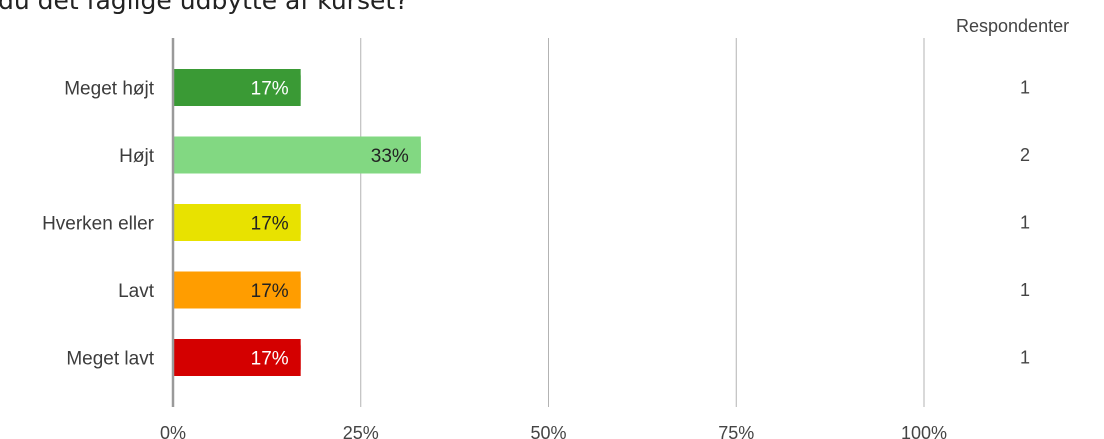  What do you see at coordinates (1025, 155) in the screenshot?
I see `respondent-count: 2` at bounding box center [1025, 155].